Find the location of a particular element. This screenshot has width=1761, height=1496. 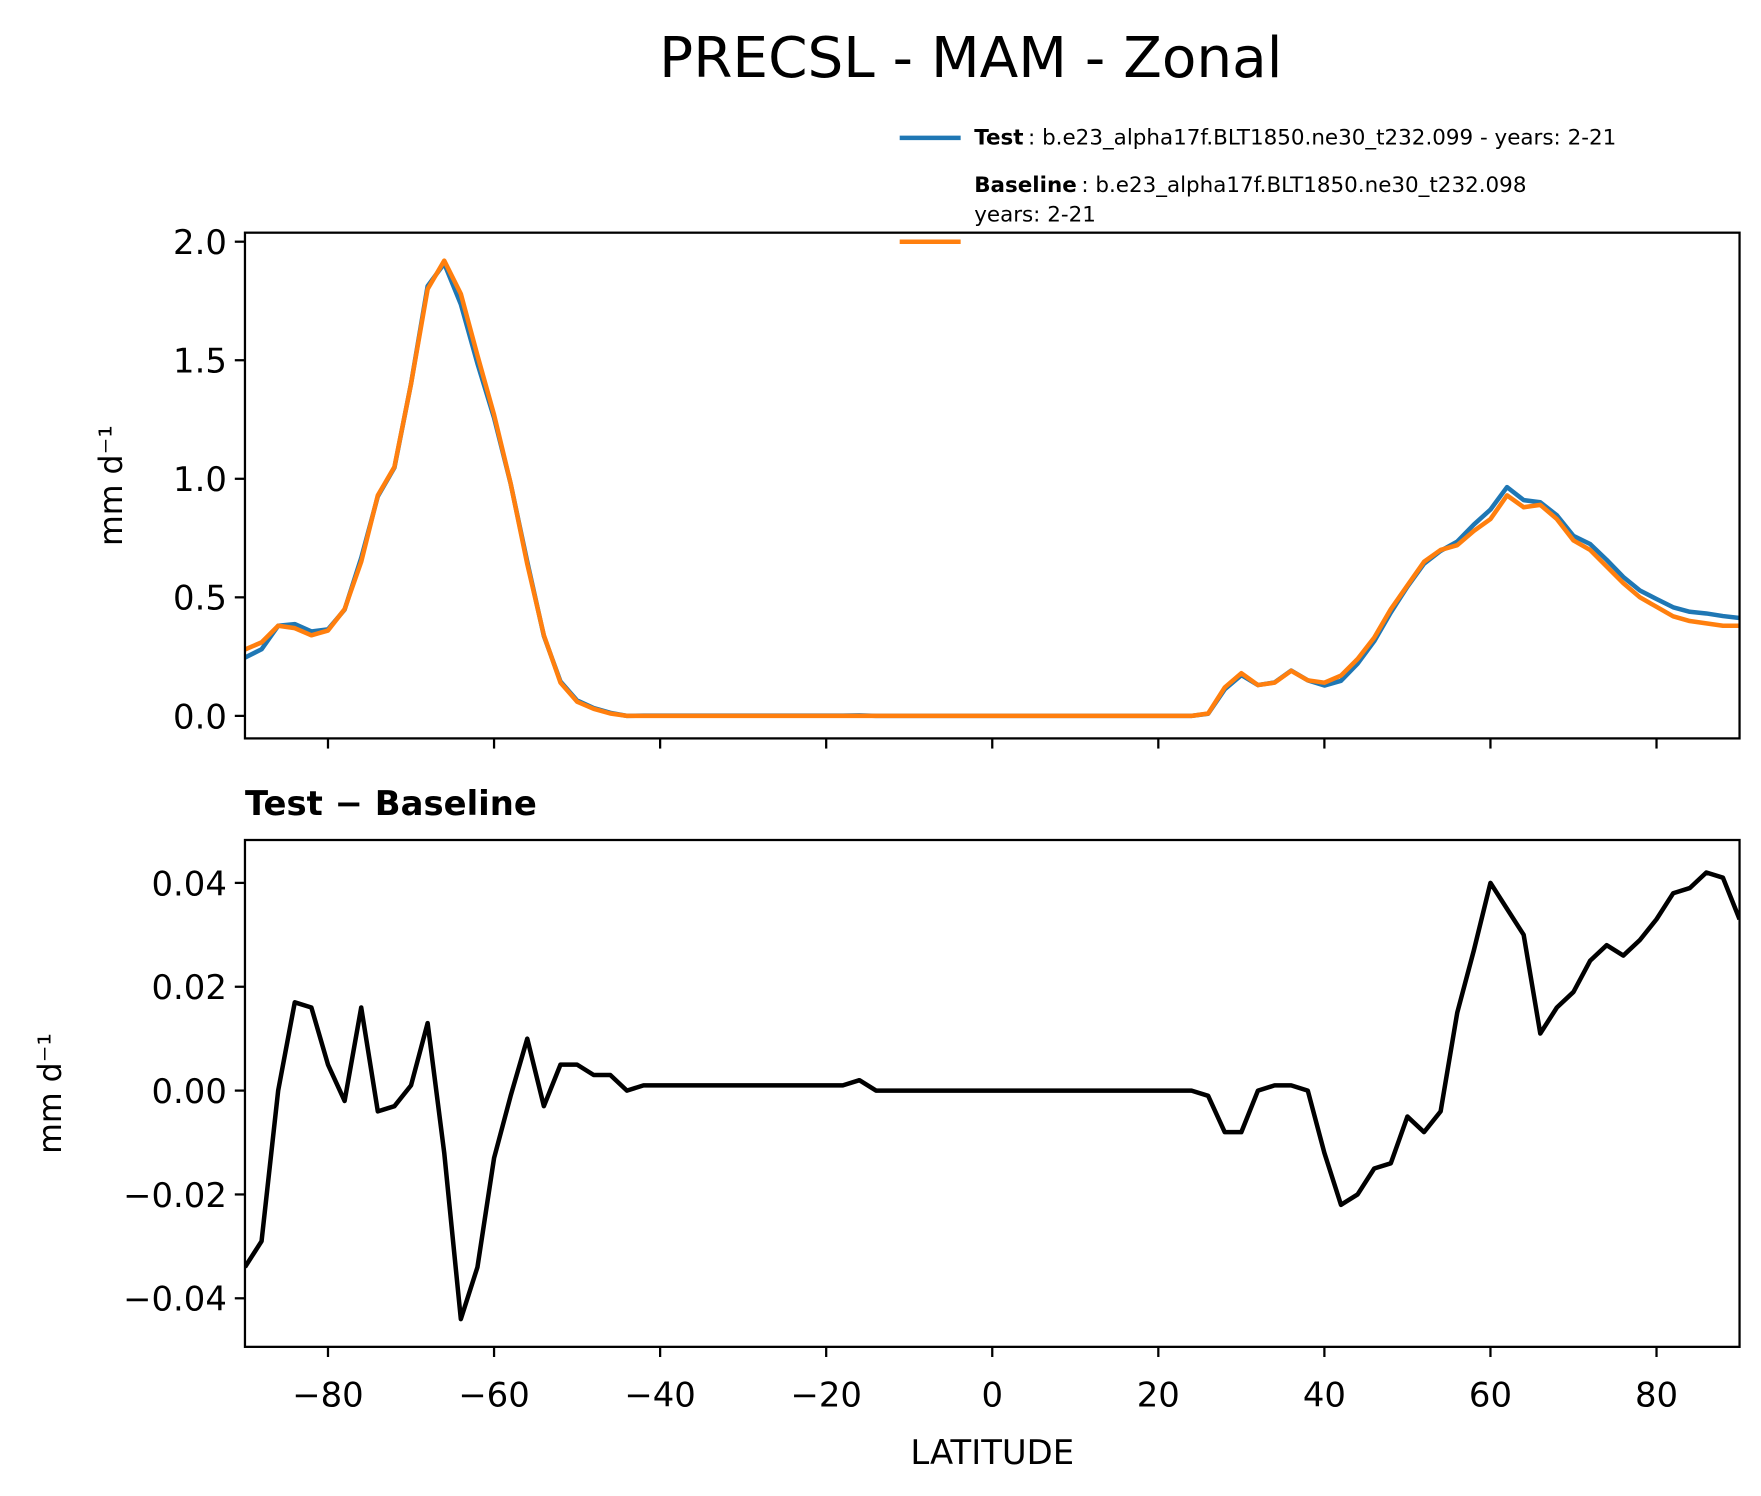

x-tick-label: 40 is located at coordinates (1324, 1395).